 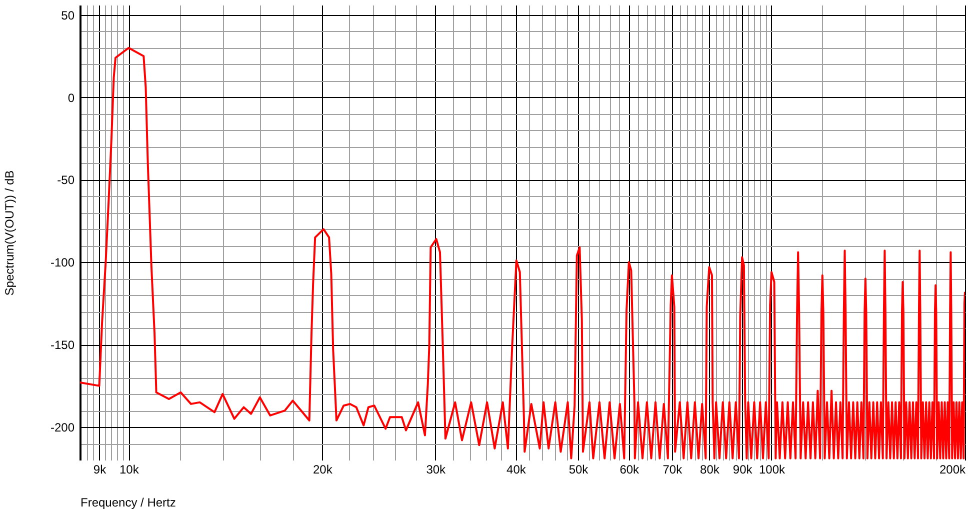 What do you see at coordinates (68, 15) in the screenshot?
I see `y-tick-label: 50` at bounding box center [68, 15].